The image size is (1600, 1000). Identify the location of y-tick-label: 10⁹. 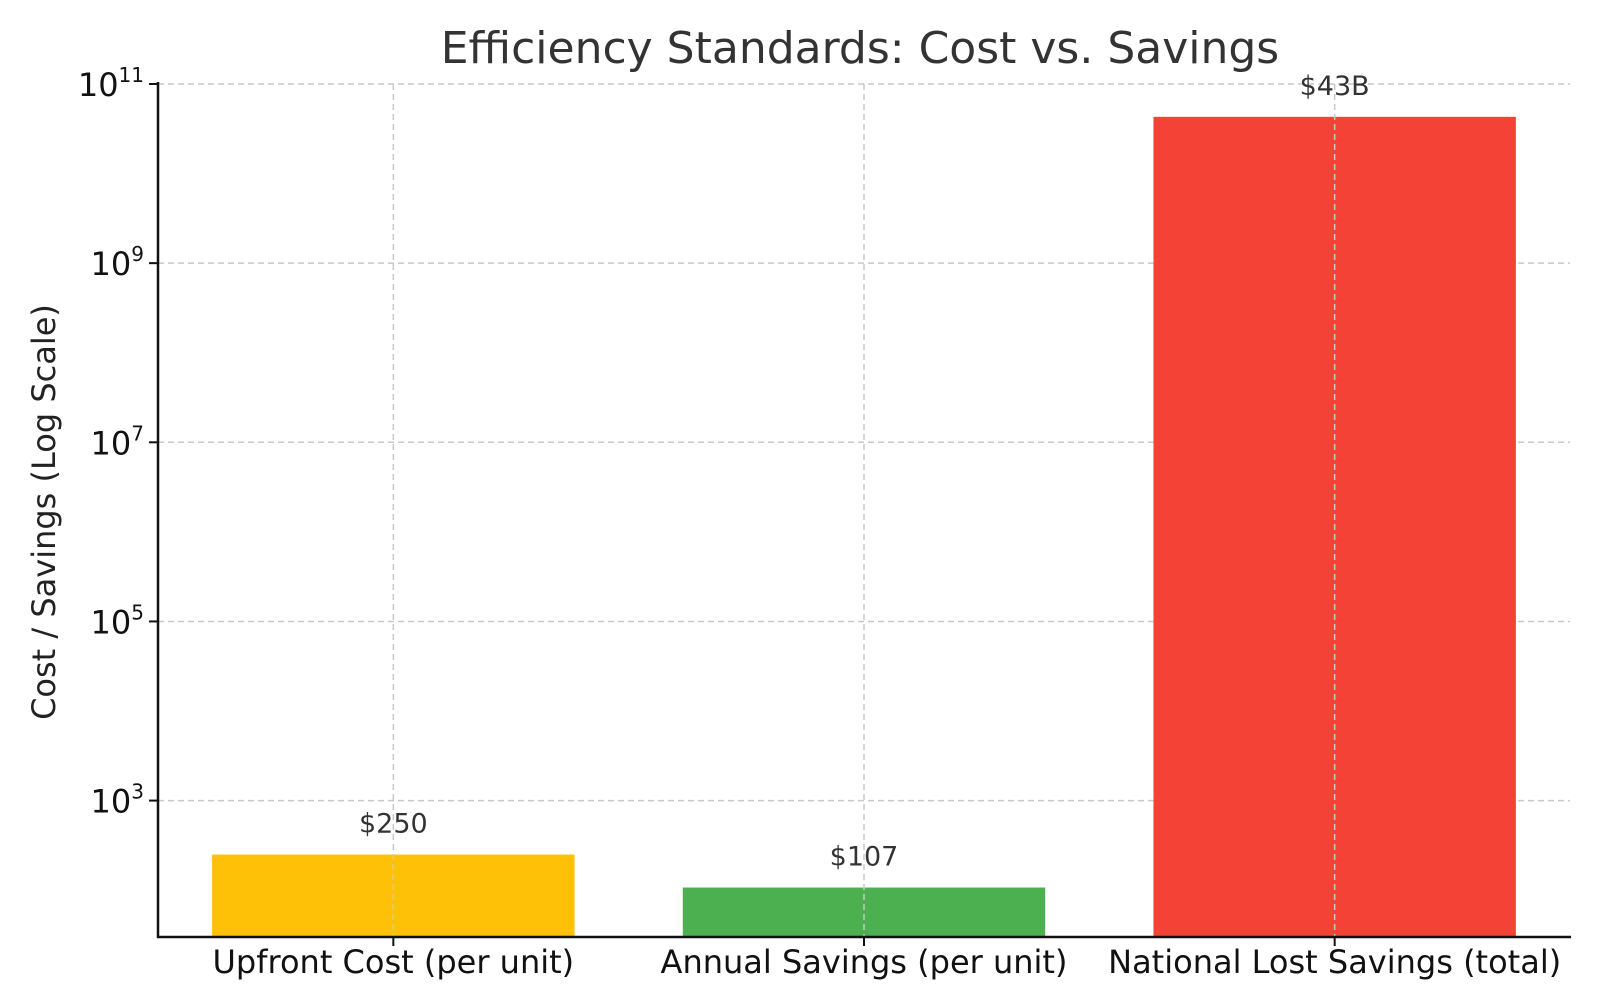
(117, 262).